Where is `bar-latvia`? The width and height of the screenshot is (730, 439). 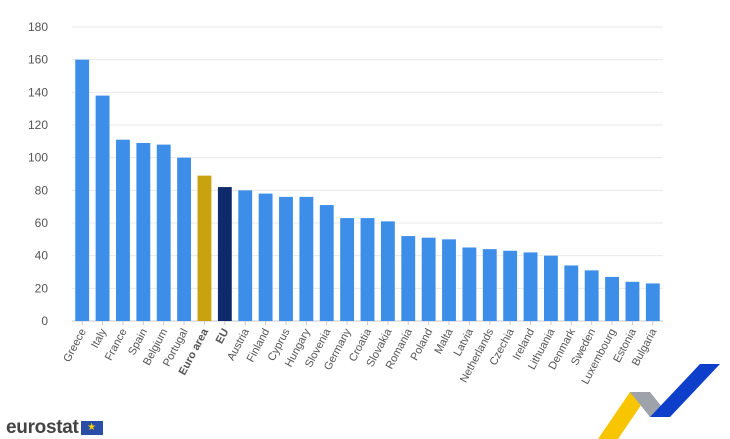 bar-latvia is located at coordinates (469, 284).